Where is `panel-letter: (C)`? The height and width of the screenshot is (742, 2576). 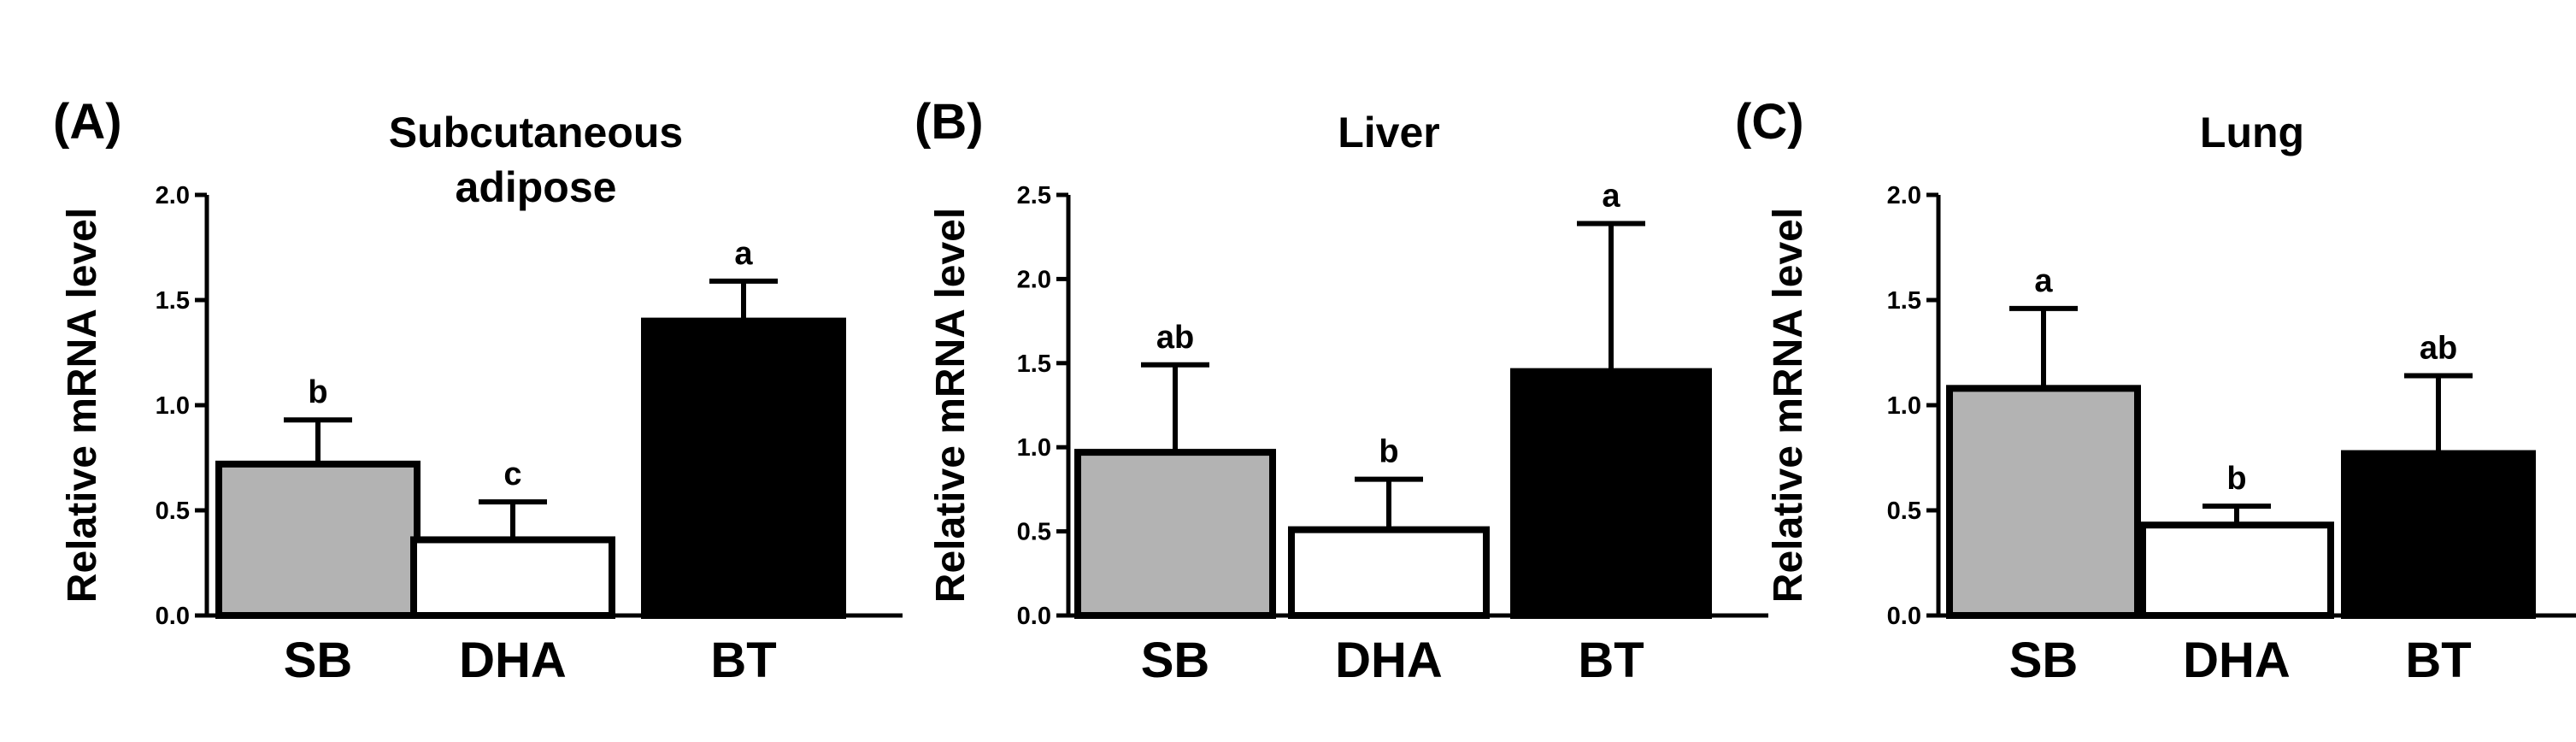
panel-letter: (C) is located at coordinates (1769, 122).